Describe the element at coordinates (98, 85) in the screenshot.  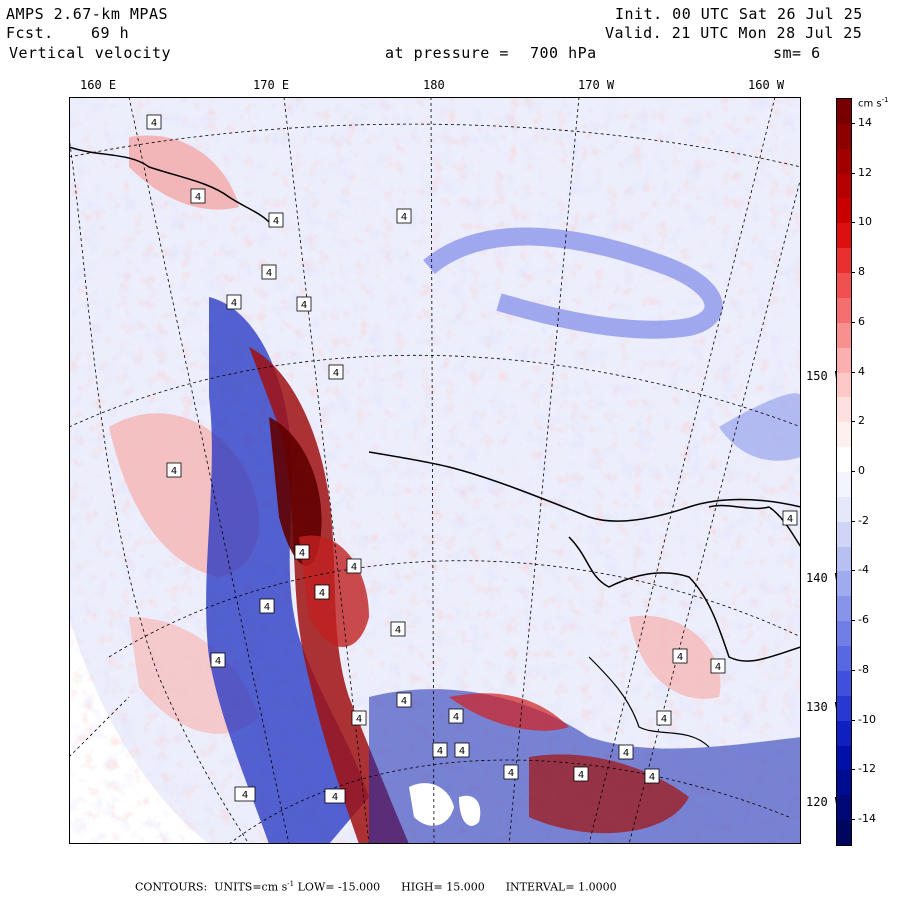
I see `lon-label-160e: 160 E` at that location.